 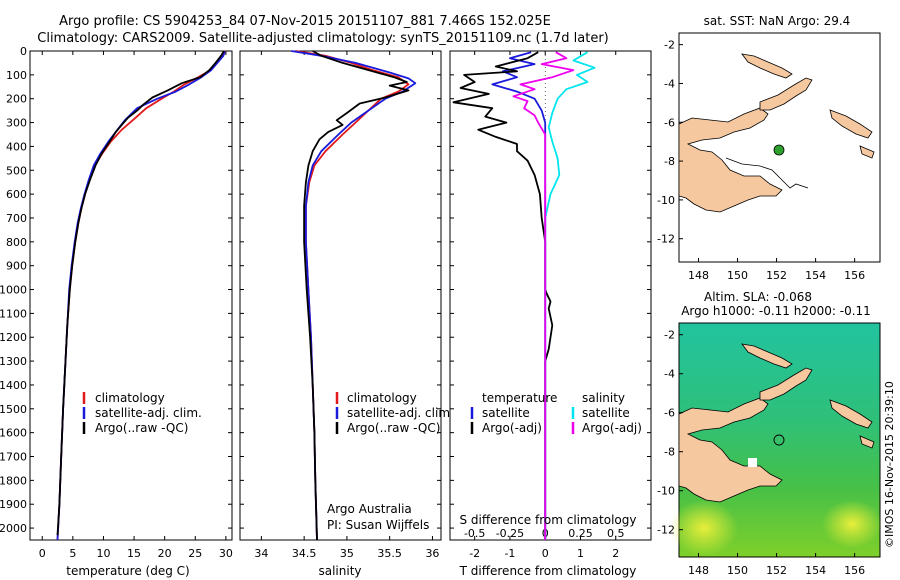 I want to click on sst-map-lon-axis: 148 150 152 154 156, so click(x=776, y=270).